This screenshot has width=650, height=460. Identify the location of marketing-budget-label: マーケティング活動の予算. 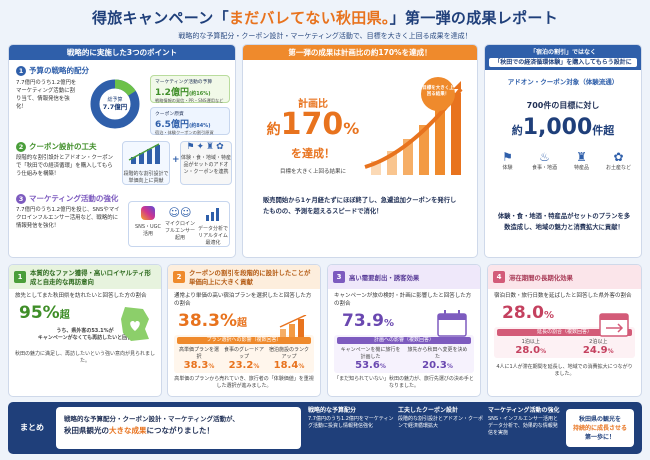
(184, 82).